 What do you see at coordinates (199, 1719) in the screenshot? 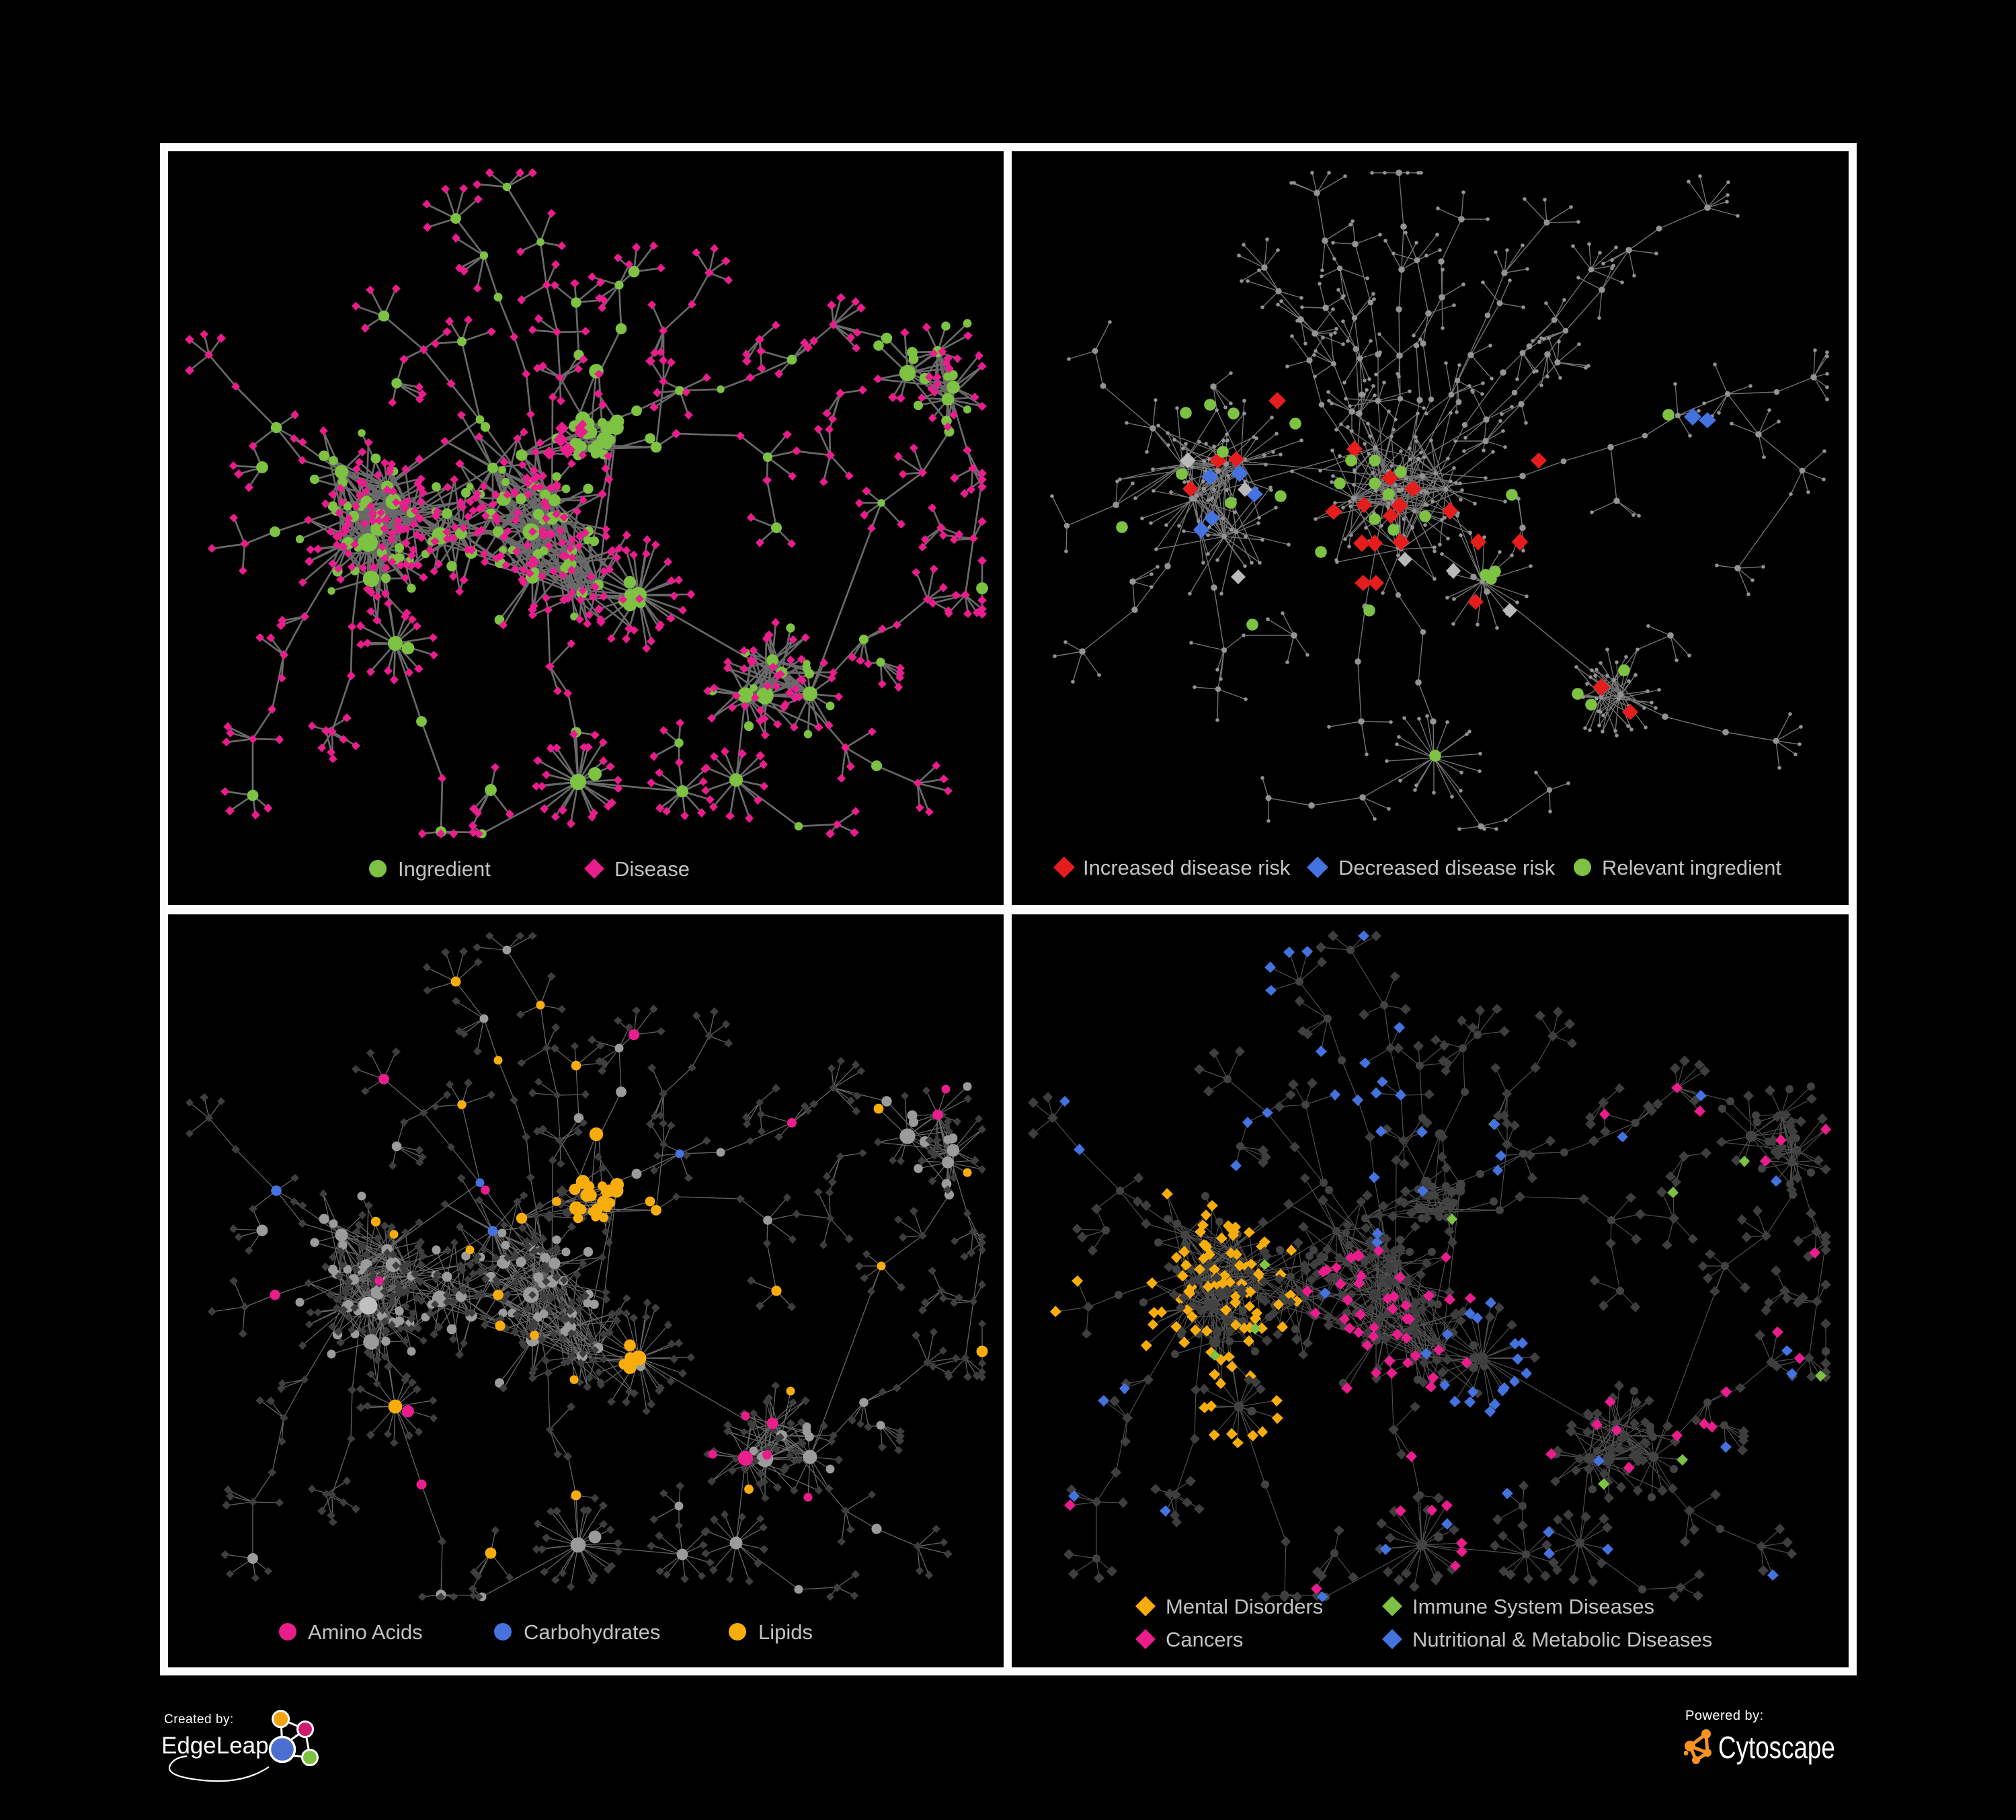
I see `svg-text: Created by:` at bounding box center [199, 1719].